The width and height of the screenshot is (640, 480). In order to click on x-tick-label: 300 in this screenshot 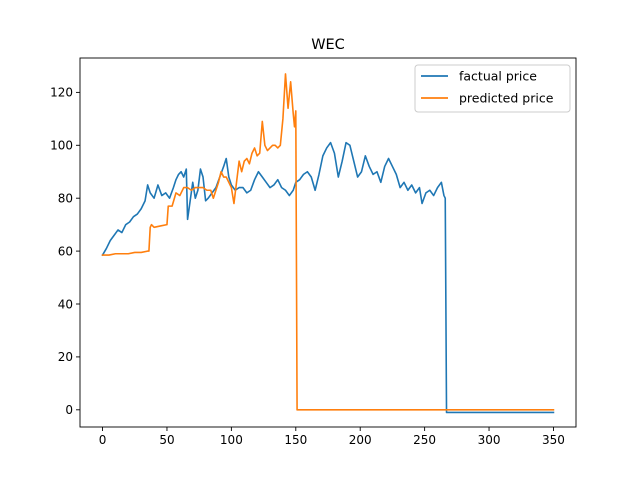, I will do `click(489, 440)`.